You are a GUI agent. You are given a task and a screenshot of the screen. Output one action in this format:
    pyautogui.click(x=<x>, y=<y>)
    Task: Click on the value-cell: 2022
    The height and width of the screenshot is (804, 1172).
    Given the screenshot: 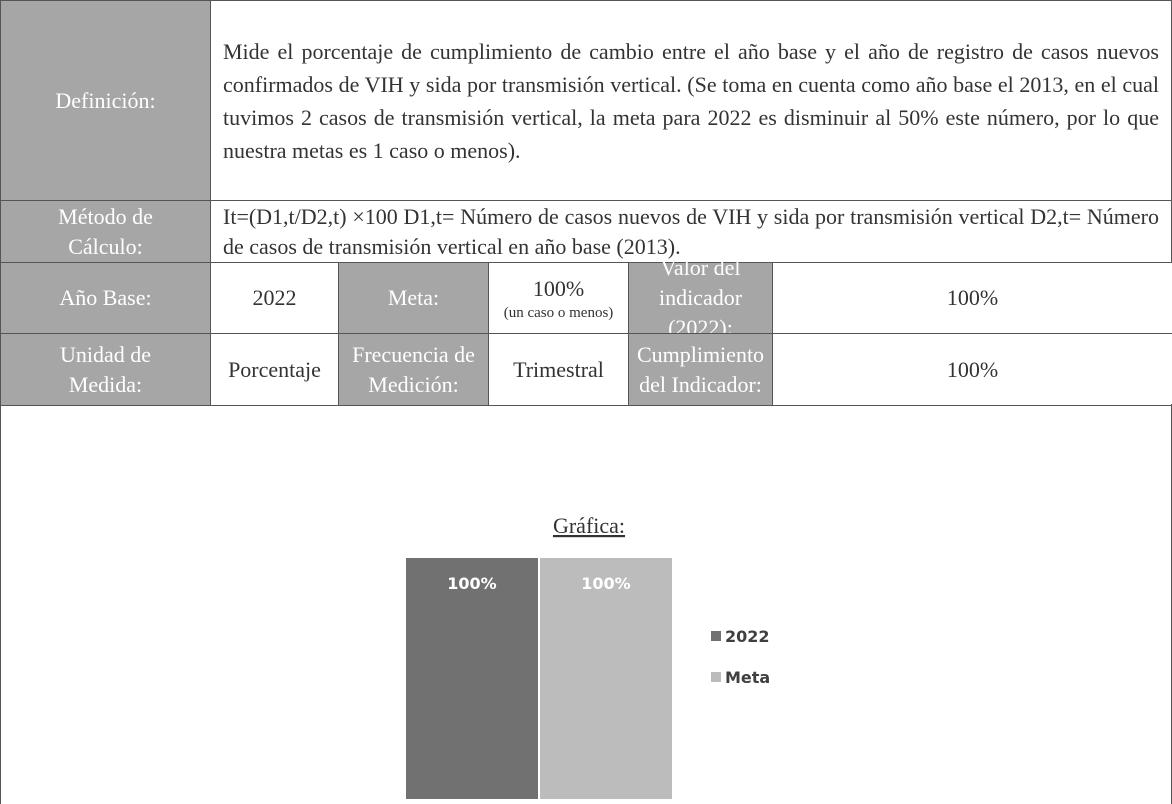 What is the action you would take?
    pyautogui.click(x=274, y=298)
    